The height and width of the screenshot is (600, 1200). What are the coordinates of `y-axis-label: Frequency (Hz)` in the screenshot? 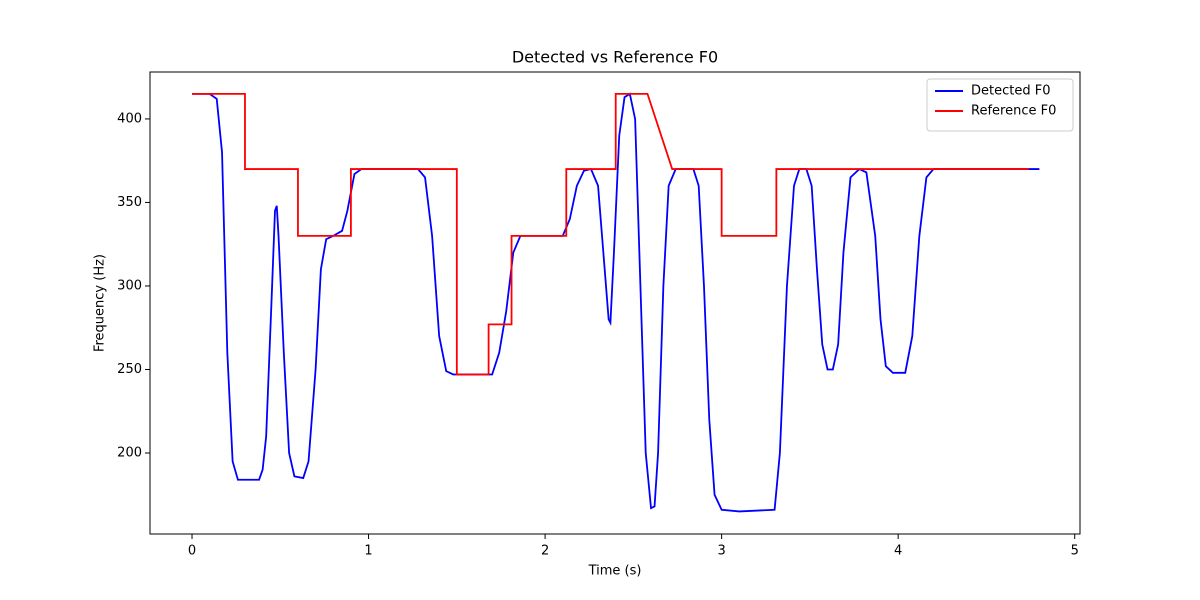 It's located at (100, 303).